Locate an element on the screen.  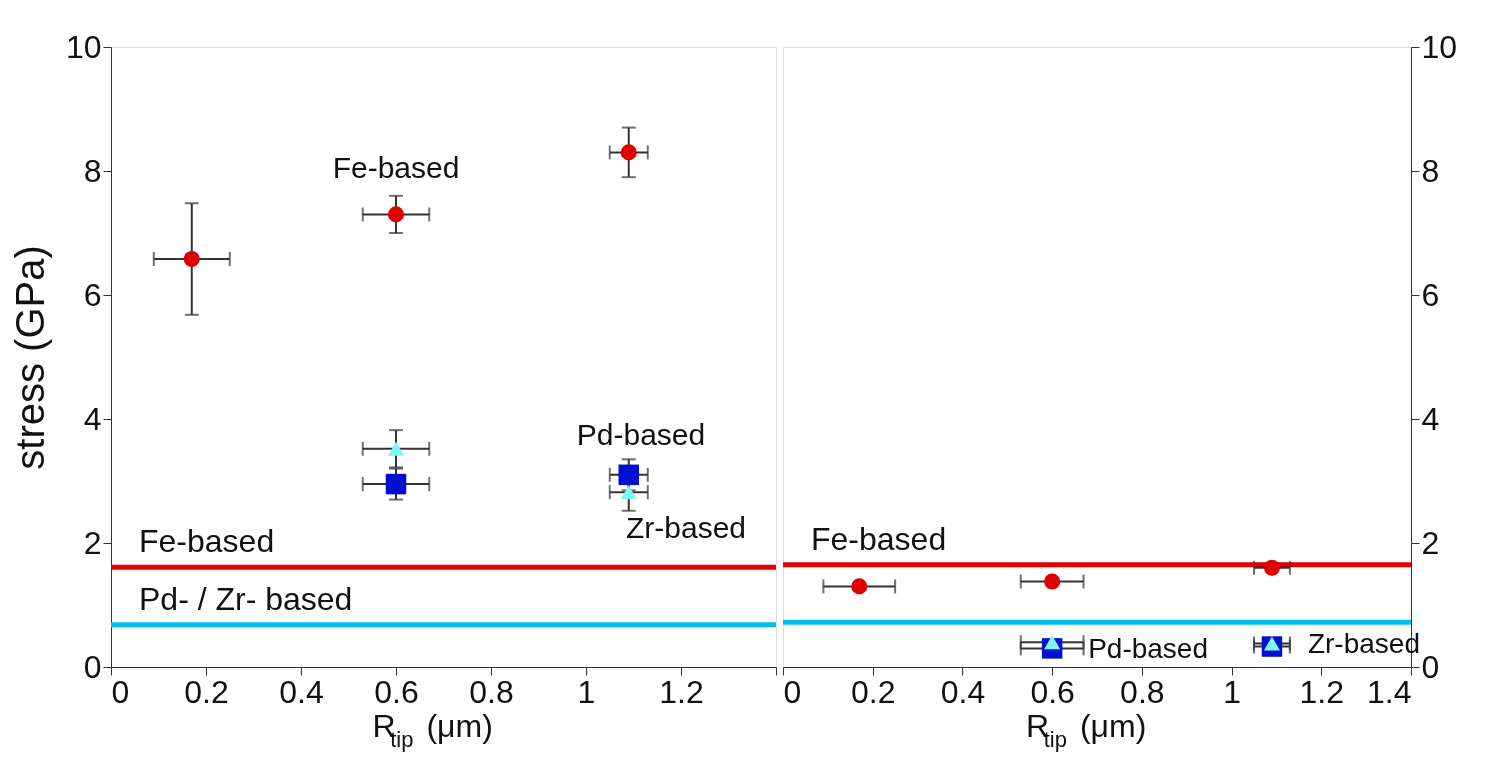
annotation: Zr-based is located at coordinates (686, 527).